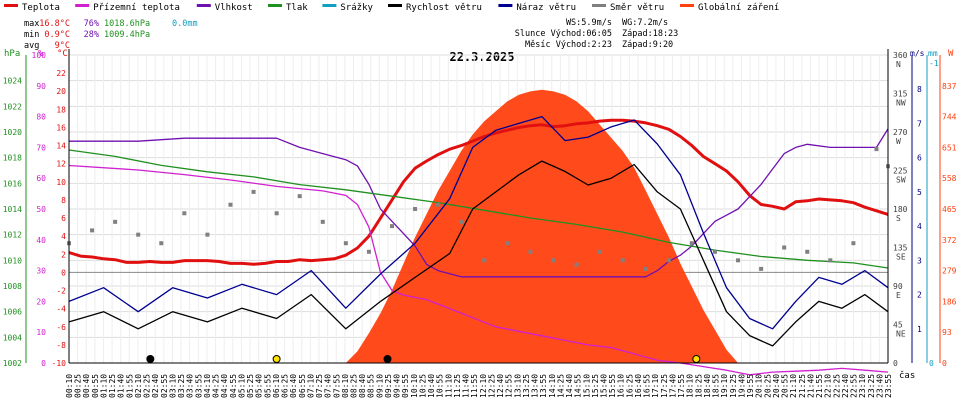 The width and height of the screenshot is (966, 400). I want to click on stats-temp: 0.9°C, so click(57, 35).